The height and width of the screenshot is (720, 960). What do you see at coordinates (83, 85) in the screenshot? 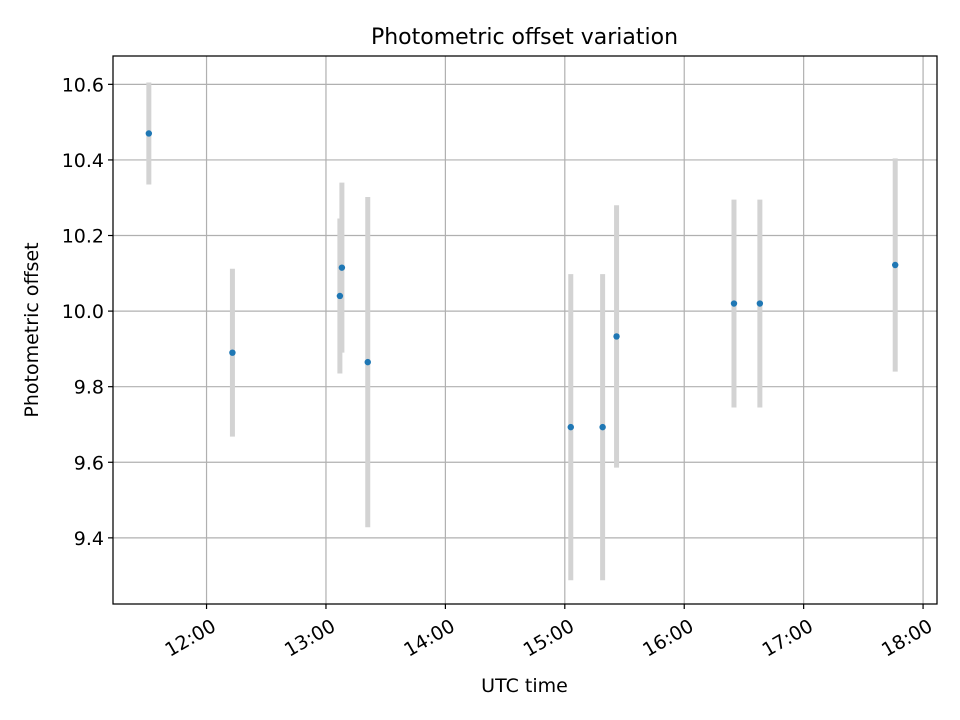
I see `y-tick-label: 10.6` at bounding box center [83, 85].